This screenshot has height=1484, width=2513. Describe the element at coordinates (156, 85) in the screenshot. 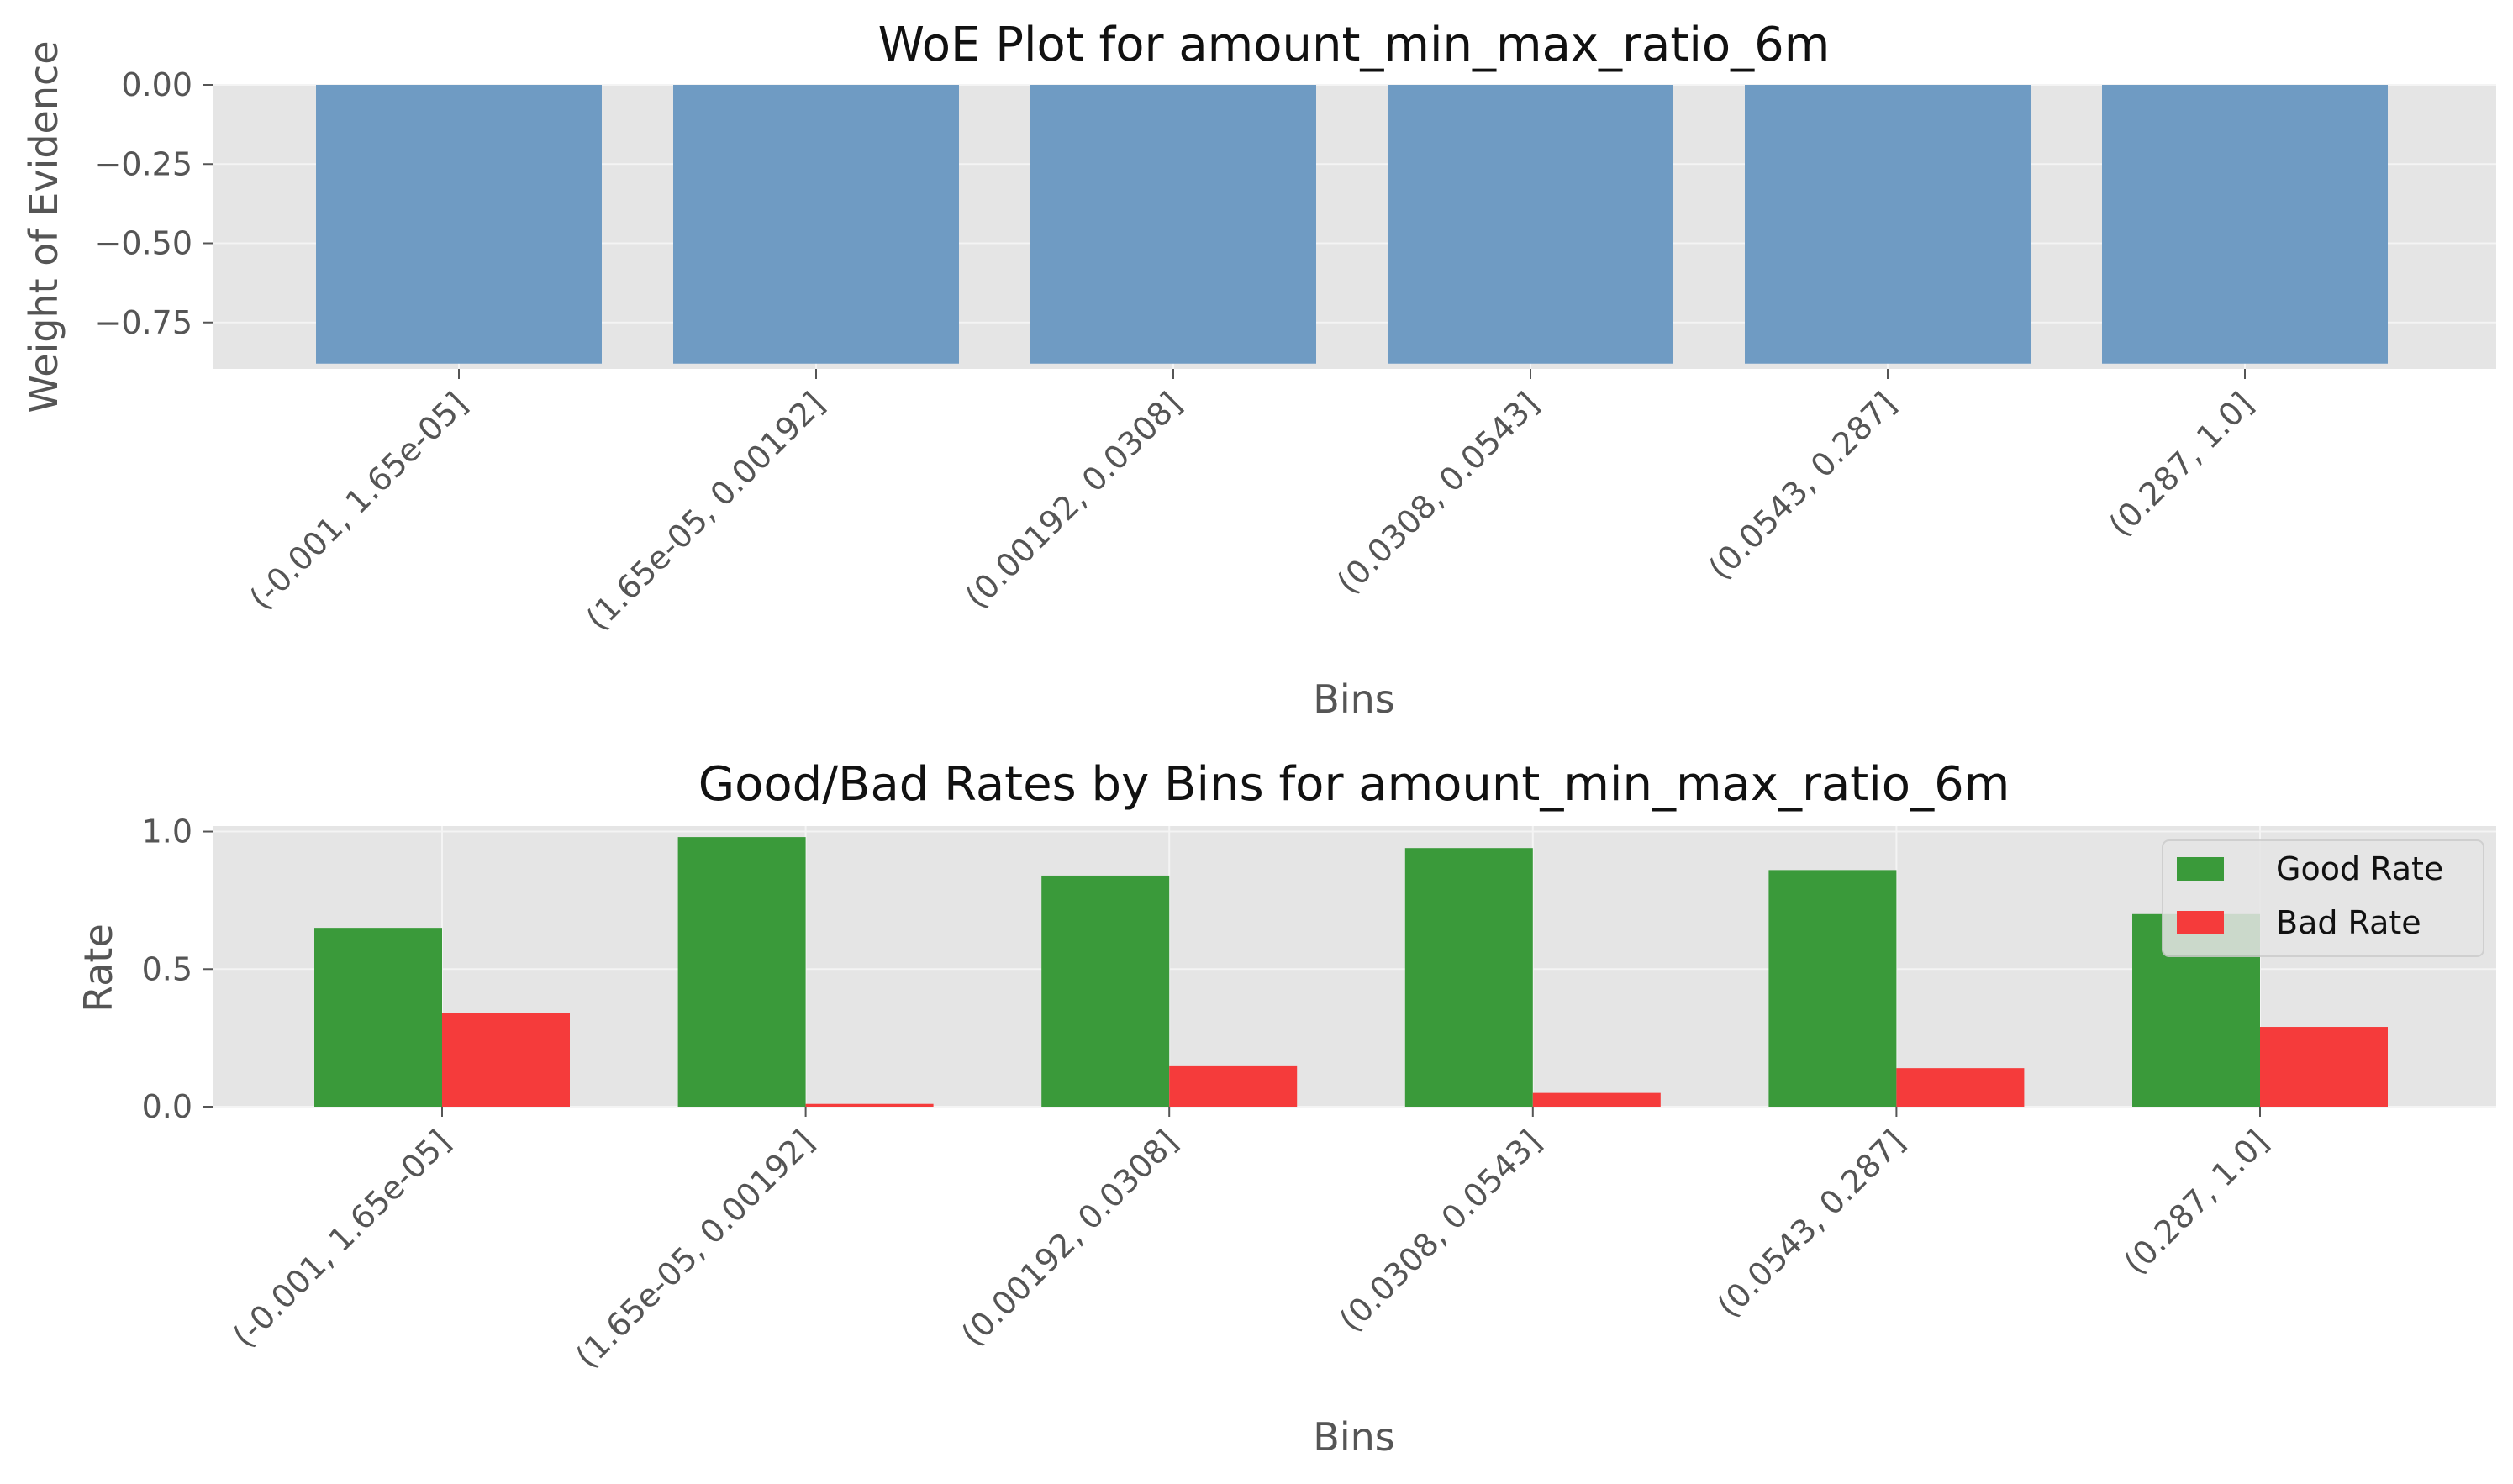

I see `woe-y-tick-label: 0.00` at that location.